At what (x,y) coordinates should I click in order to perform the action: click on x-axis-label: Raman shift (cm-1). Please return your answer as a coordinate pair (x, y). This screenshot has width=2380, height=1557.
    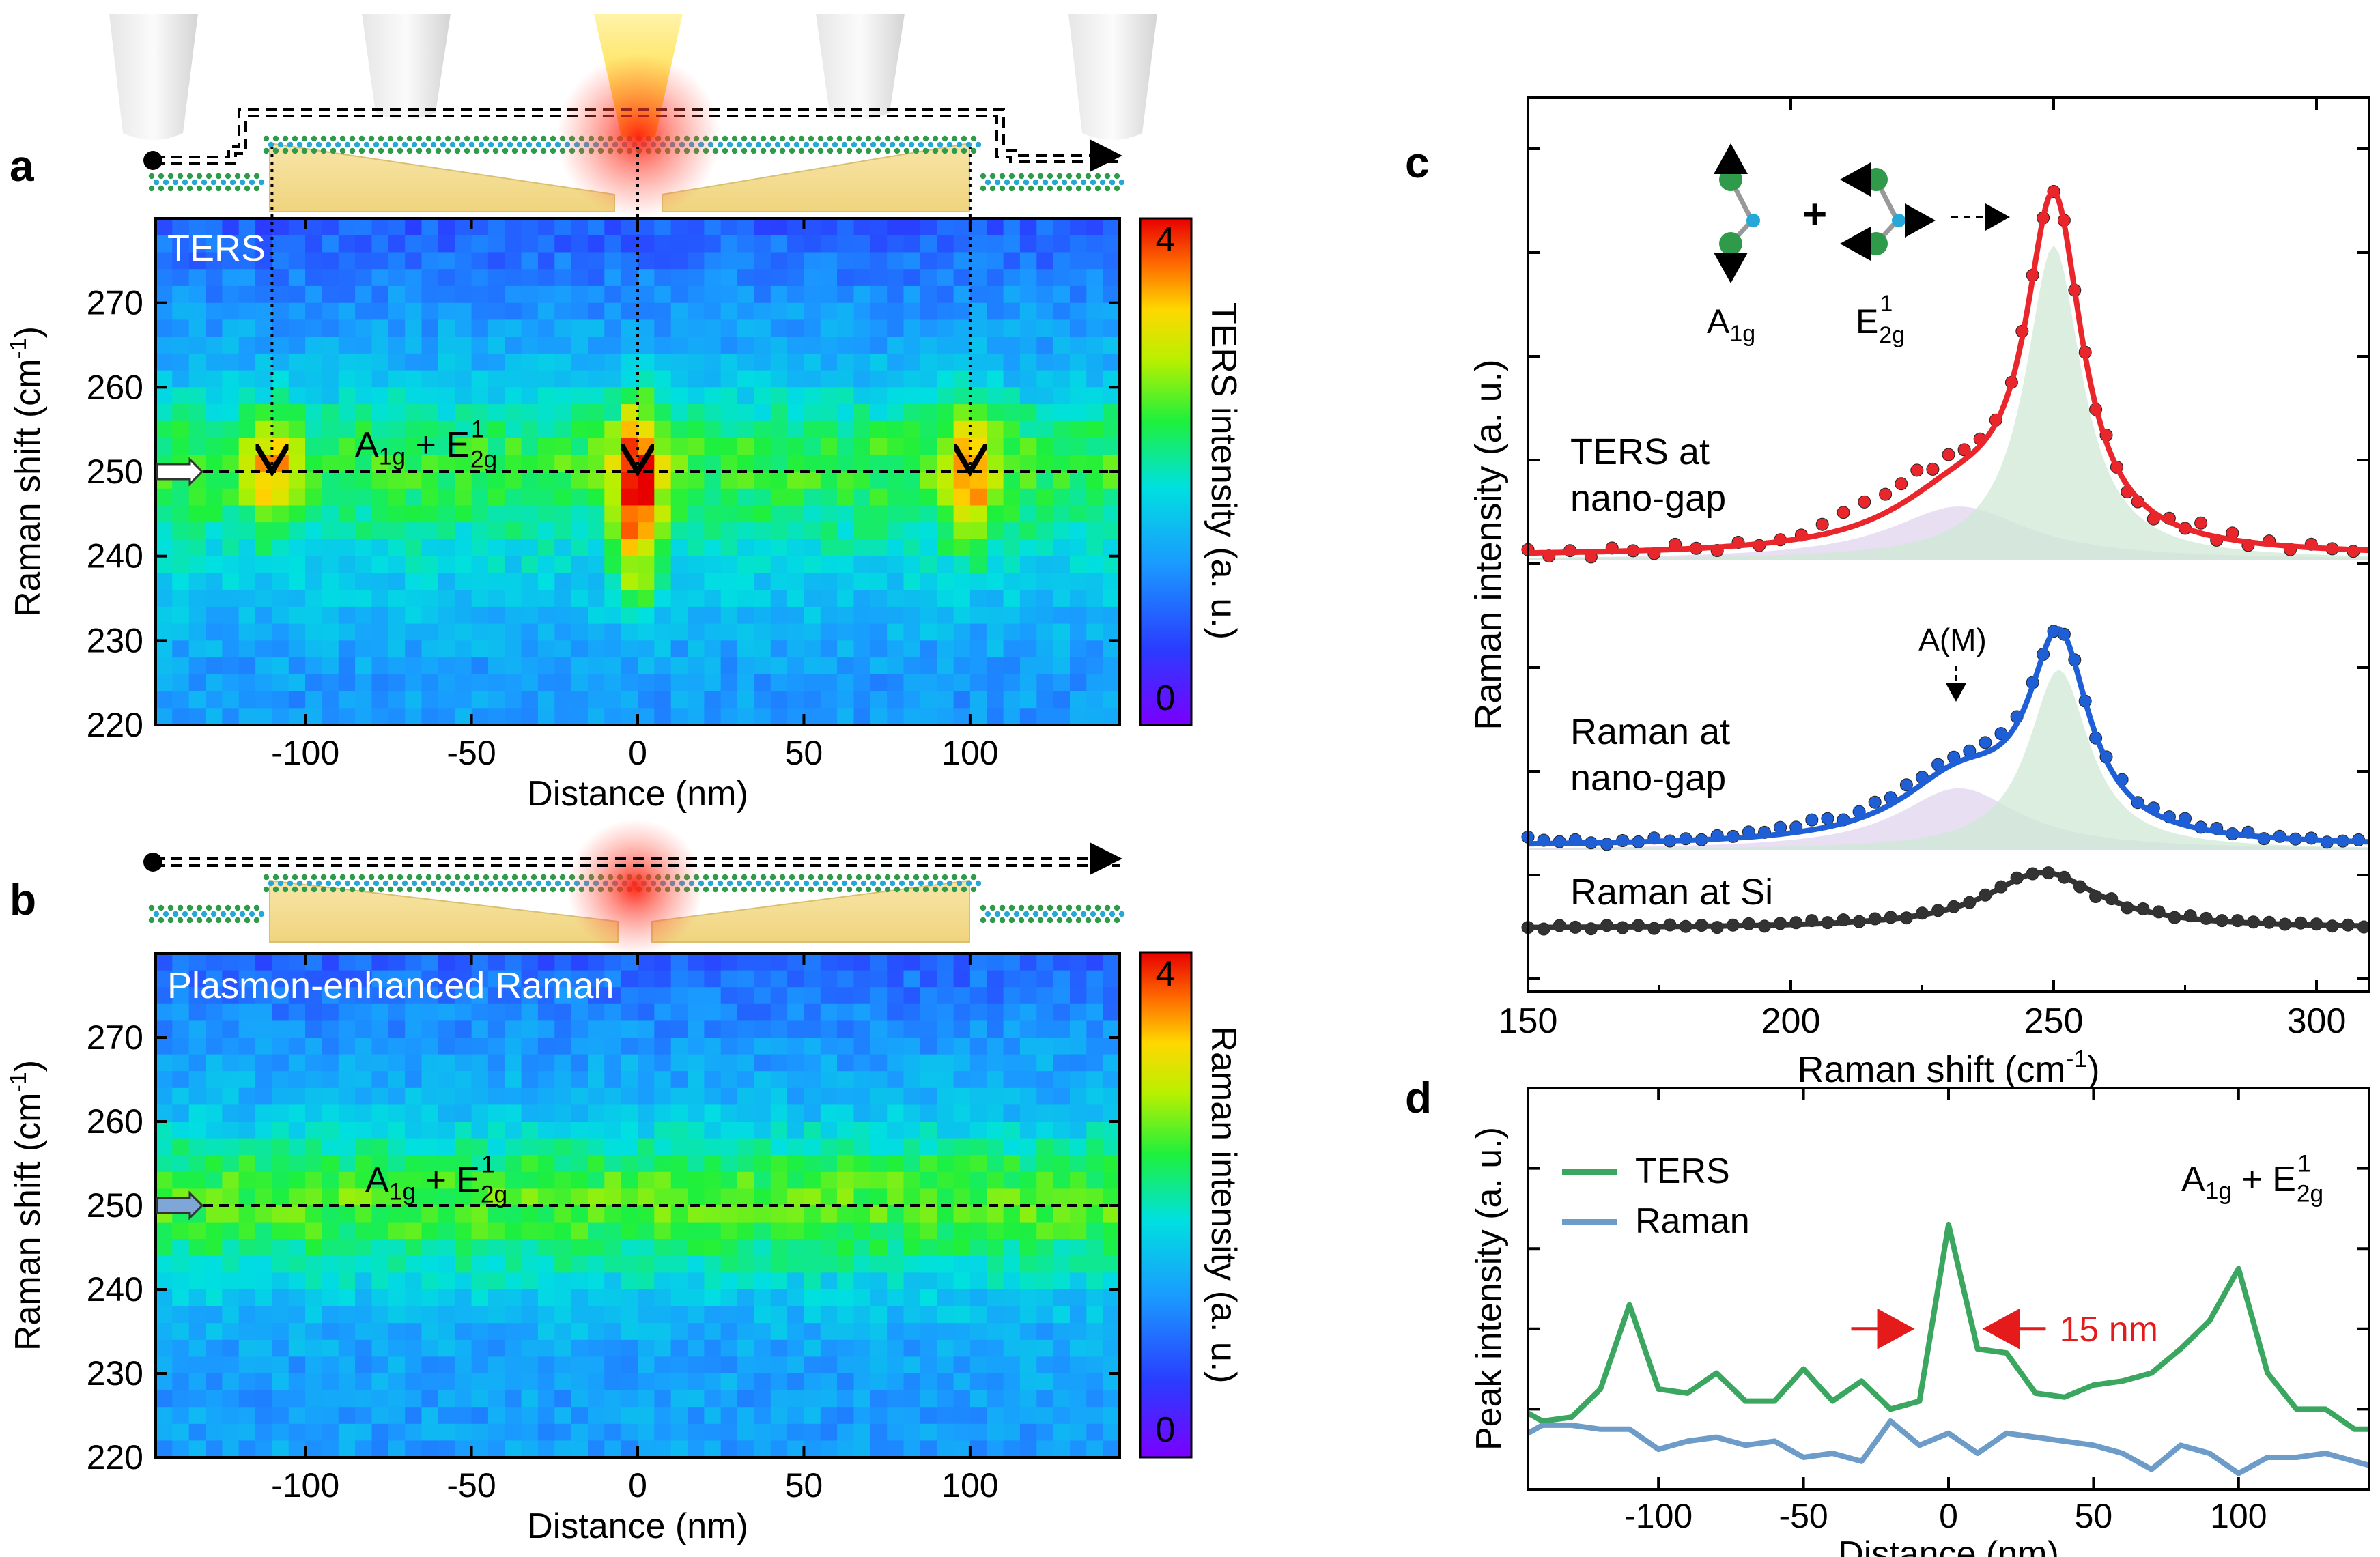
    Looking at the image, I should click on (1948, 1067).